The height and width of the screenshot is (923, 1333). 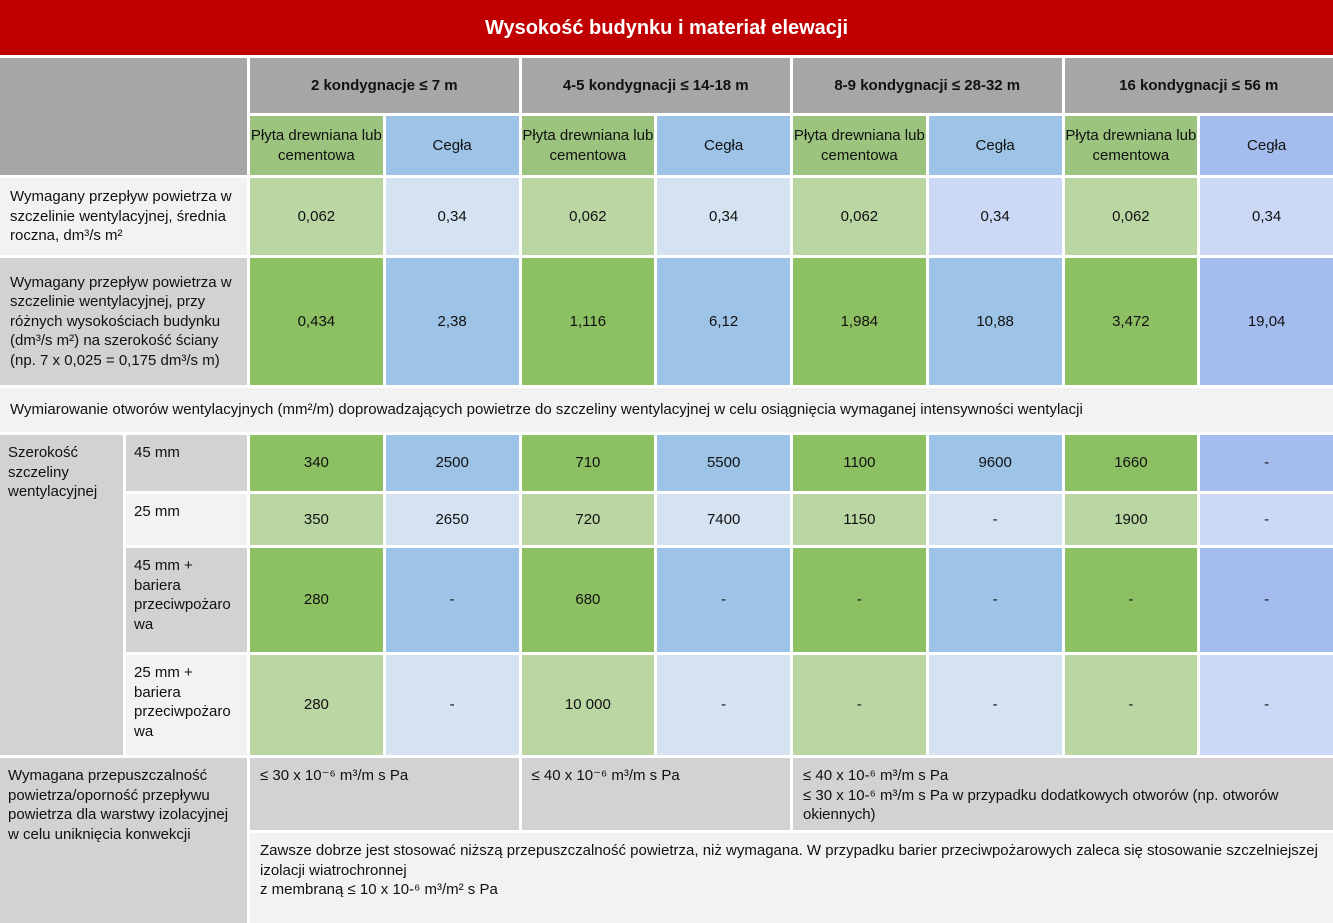 What do you see at coordinates (588, 600) in the screenshot?
I see `value-cell: 680` at bounding box center [588, 600].